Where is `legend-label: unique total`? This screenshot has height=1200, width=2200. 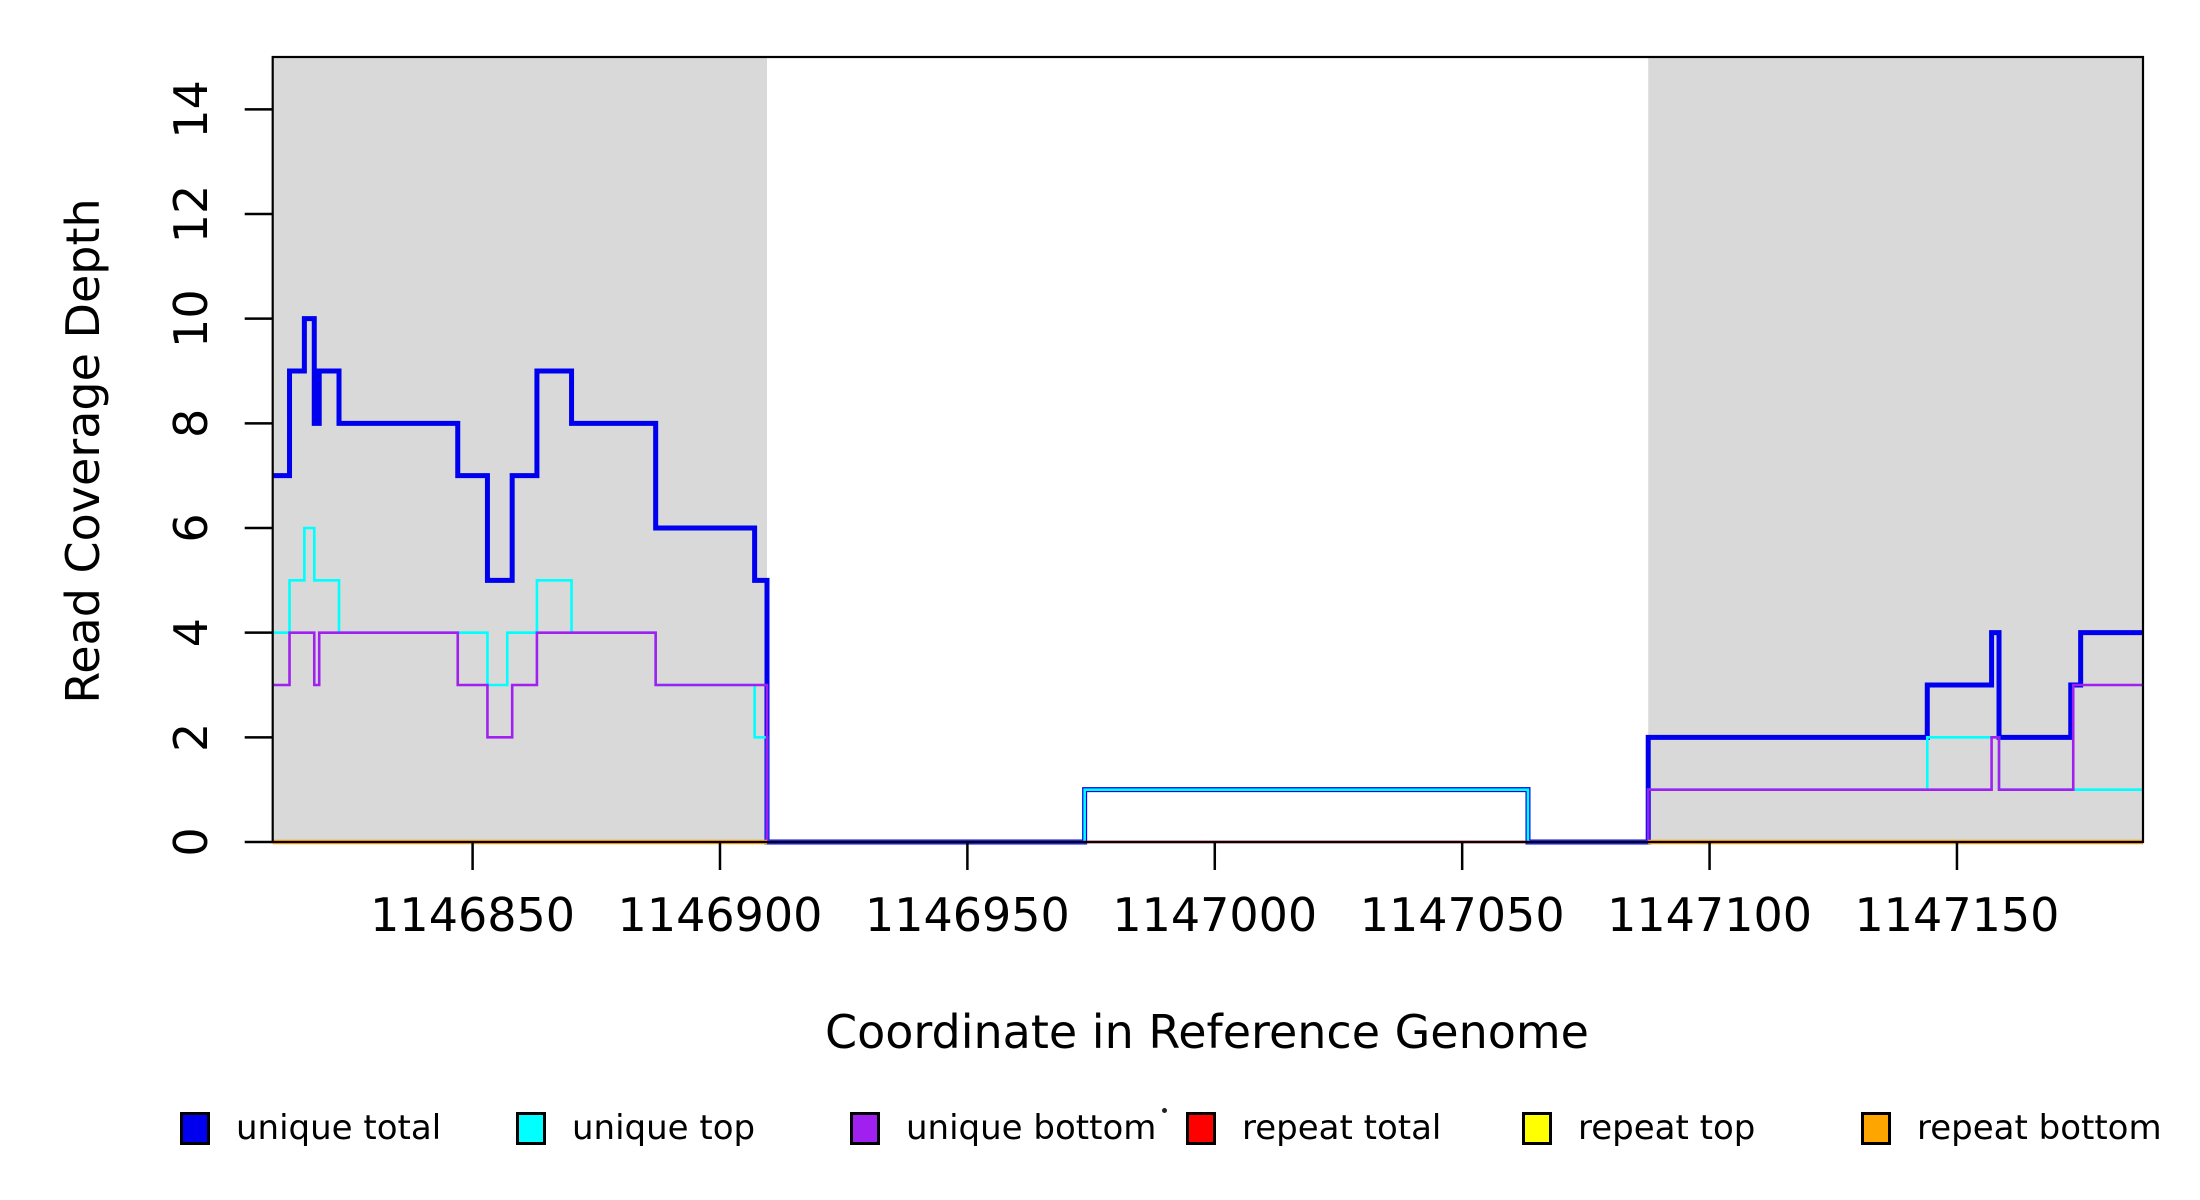 legend-label: unique total is located at coordinates (339, 1128).